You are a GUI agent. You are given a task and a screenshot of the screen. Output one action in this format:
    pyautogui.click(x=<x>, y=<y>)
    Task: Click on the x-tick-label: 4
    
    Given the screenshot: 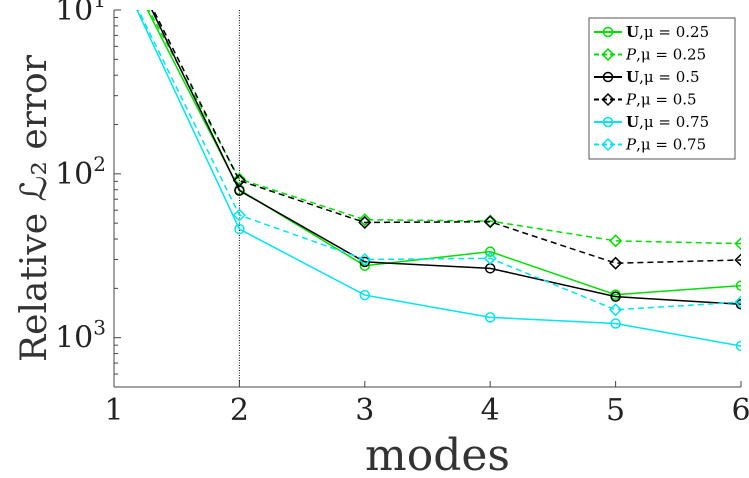 What is the action you would take?
    pyautogui.click(x=490, y=410)
    